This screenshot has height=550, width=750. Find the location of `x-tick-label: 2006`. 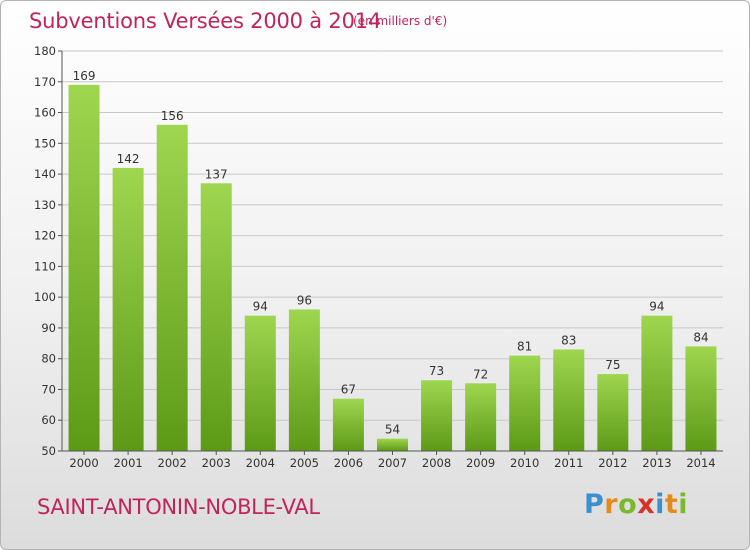

x-tick-label: 2006 is located at coordinates (348, 463).